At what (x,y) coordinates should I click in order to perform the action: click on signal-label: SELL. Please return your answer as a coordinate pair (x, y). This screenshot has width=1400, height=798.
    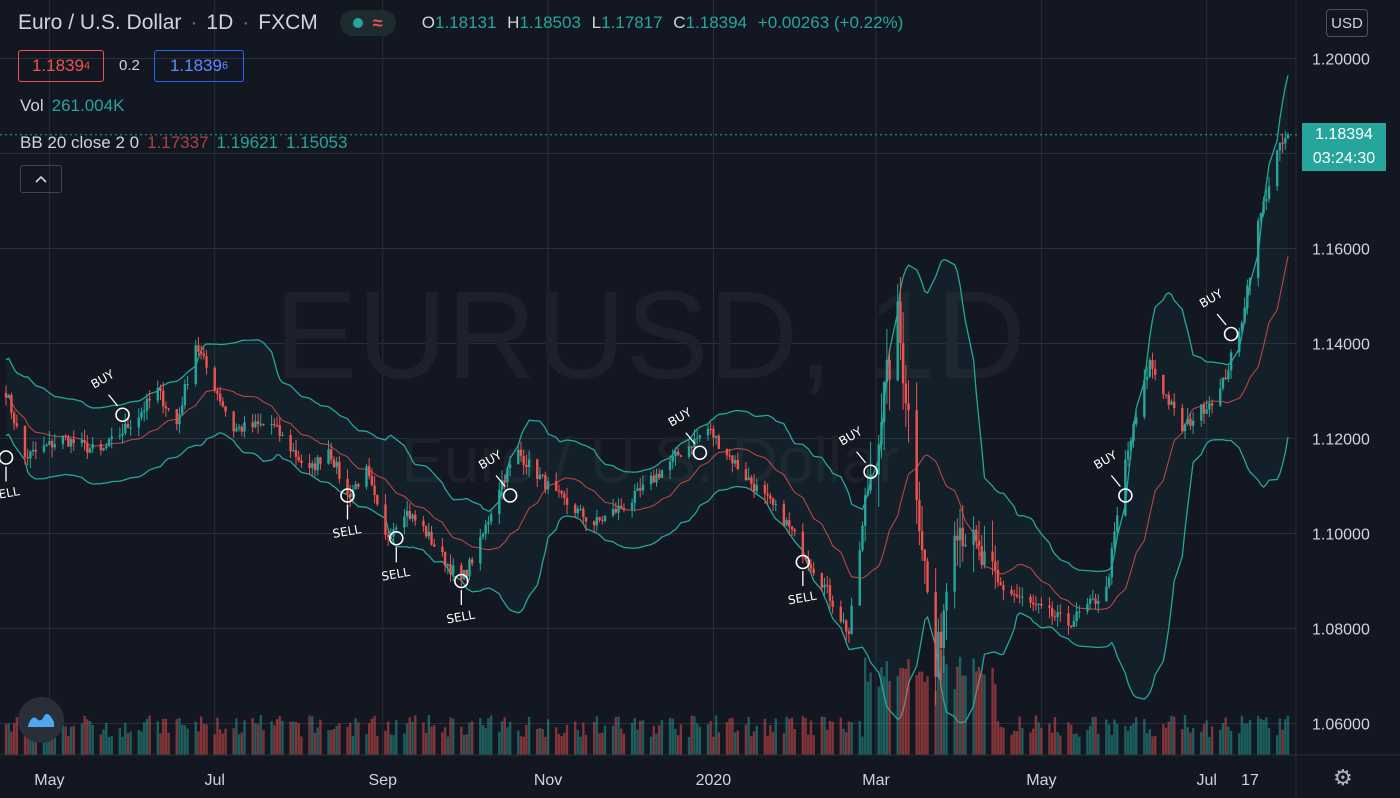
    Looking at the image, I should click on (802, 598).